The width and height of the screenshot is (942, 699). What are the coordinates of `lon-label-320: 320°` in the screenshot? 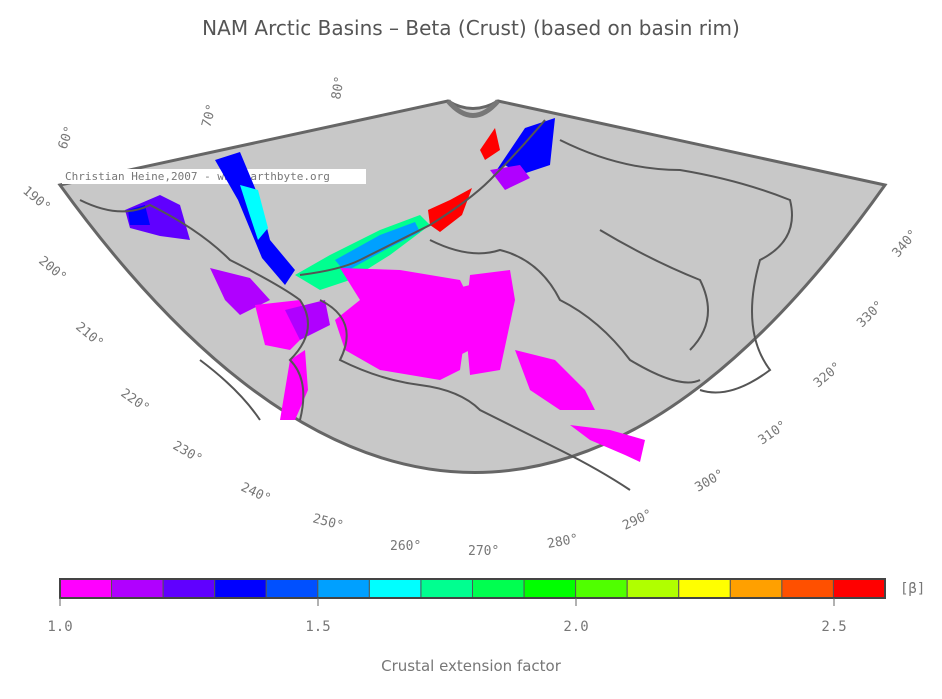 It's located at (828, 375).